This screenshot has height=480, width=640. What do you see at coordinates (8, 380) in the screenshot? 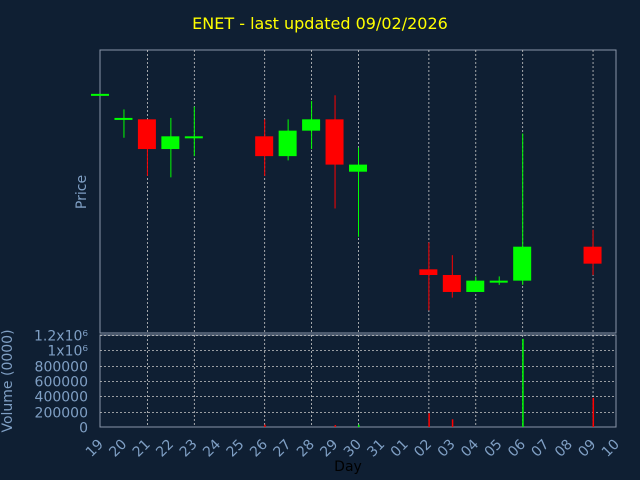
I see `volume-axis-label: Volume (0000)` at bounding box center [8, 380].